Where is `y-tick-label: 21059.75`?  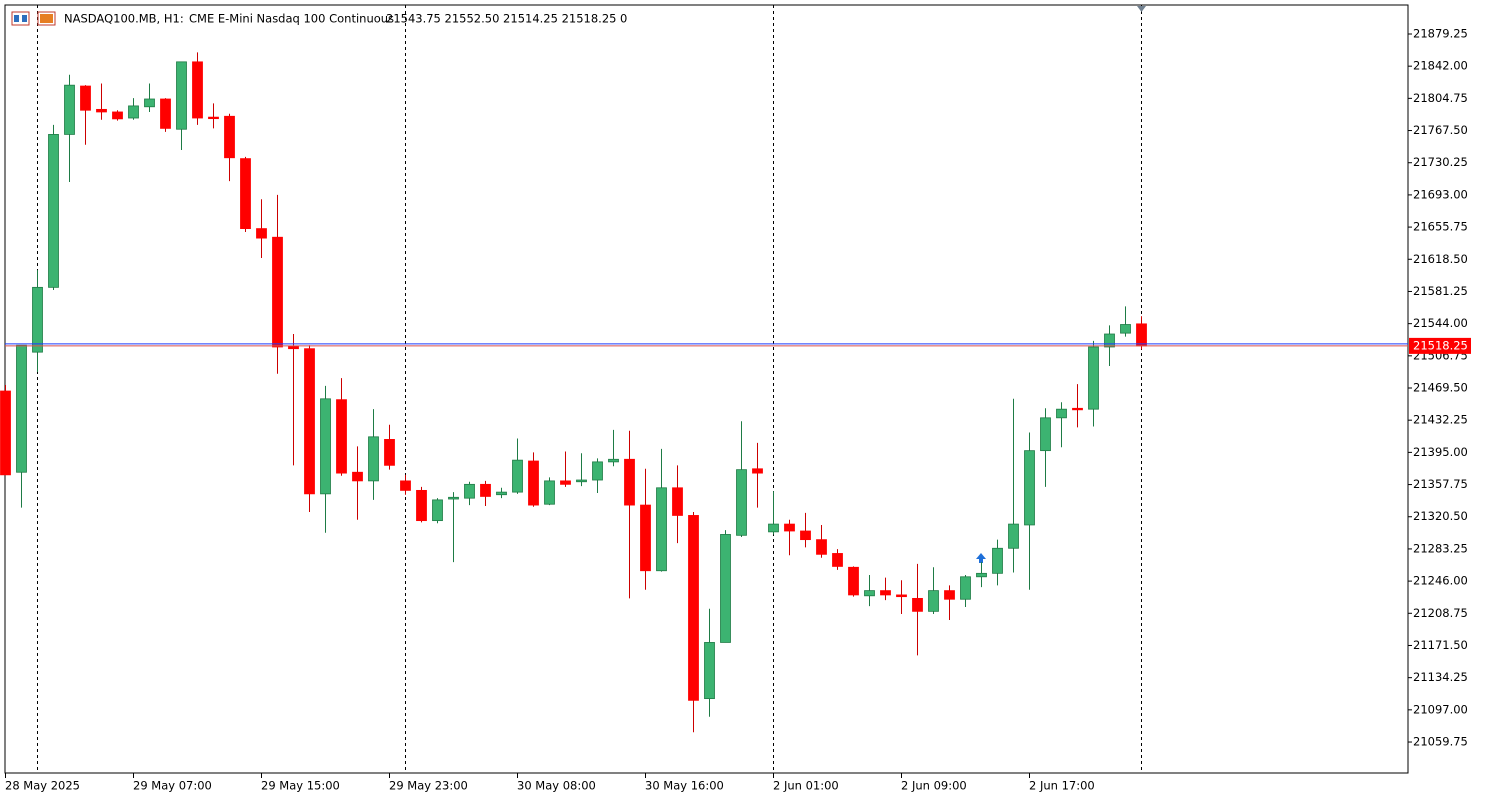
y-tick-label: 21059.75 is located at coordinates (1440, 742).